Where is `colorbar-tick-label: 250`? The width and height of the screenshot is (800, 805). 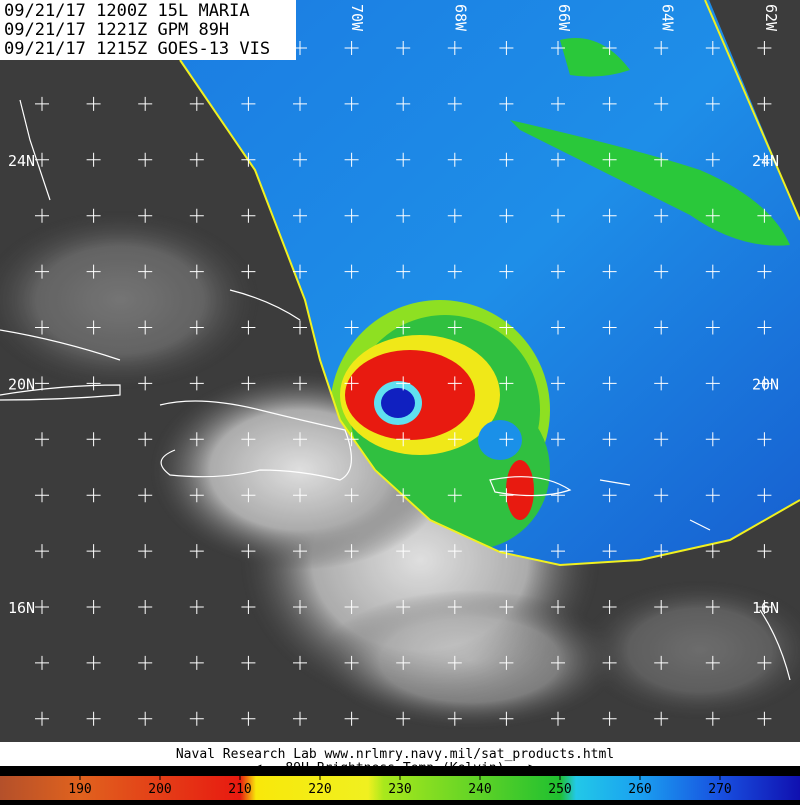
colorbar-tick-label: 250 is located at coordinates (559, 789).